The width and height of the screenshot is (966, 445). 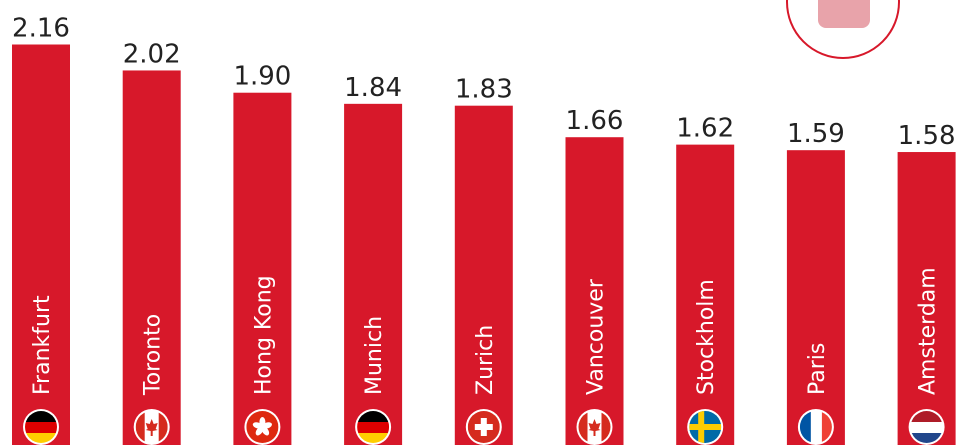 What do you see at coordinates (706, 337) in the screenshot?
I see `category-label: Stockholm` at bounding box center [706, 337].